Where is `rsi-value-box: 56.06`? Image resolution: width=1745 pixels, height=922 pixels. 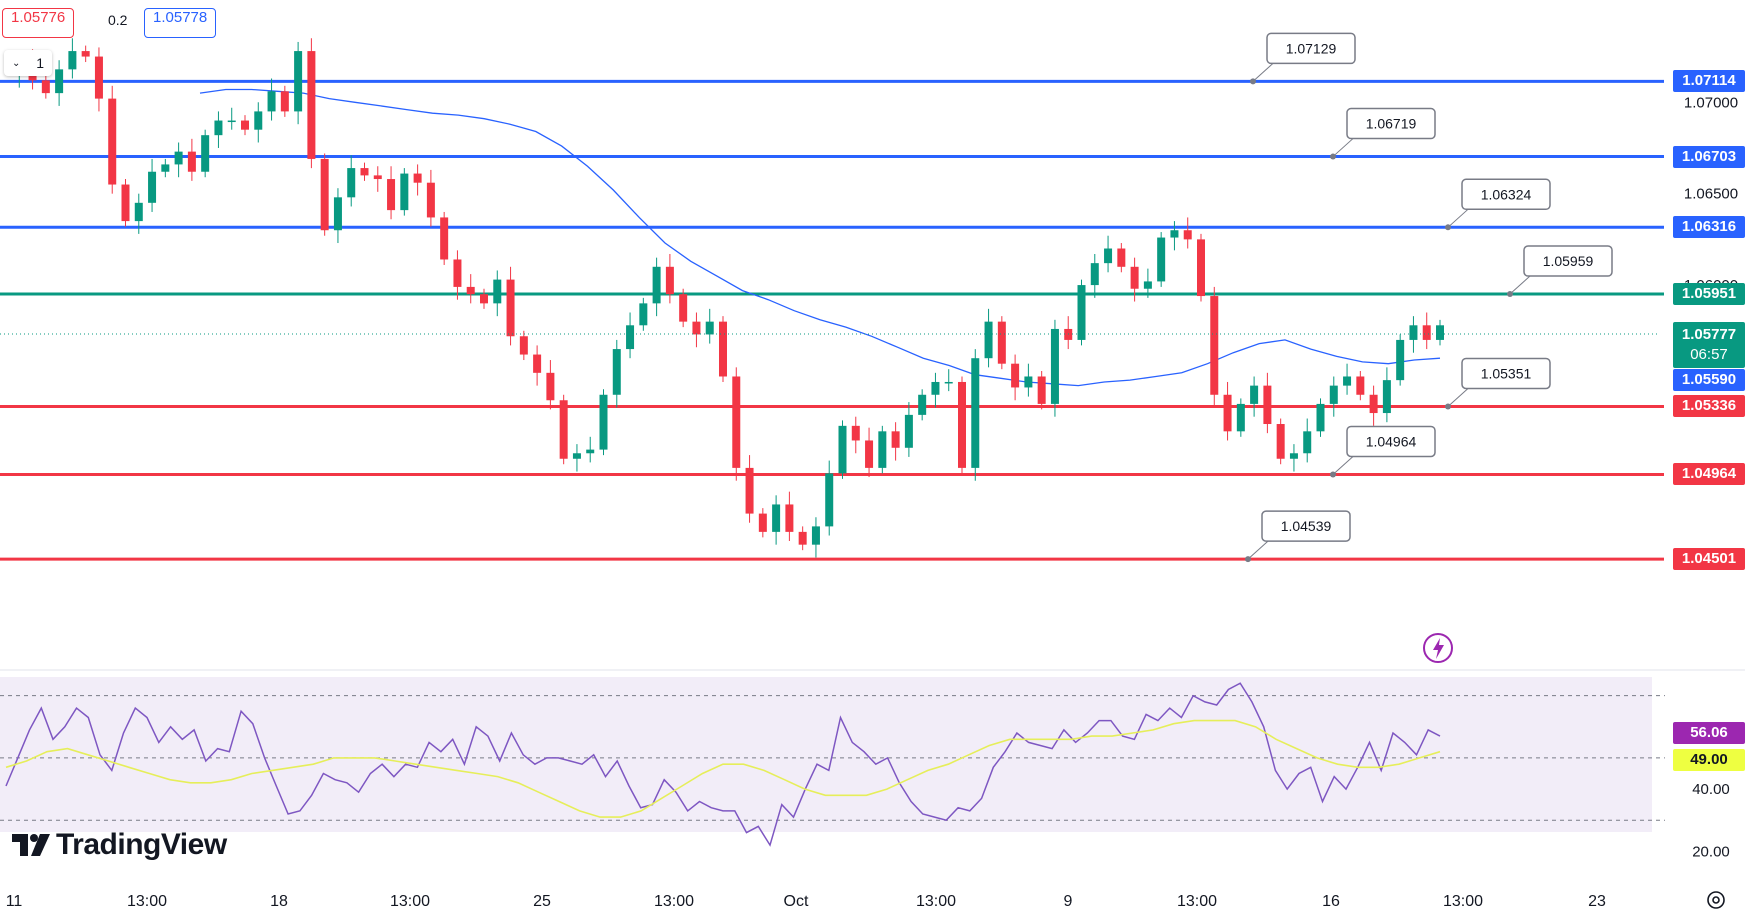
rsi-value-box: 56.06 is located at coordinates (1709, 733).